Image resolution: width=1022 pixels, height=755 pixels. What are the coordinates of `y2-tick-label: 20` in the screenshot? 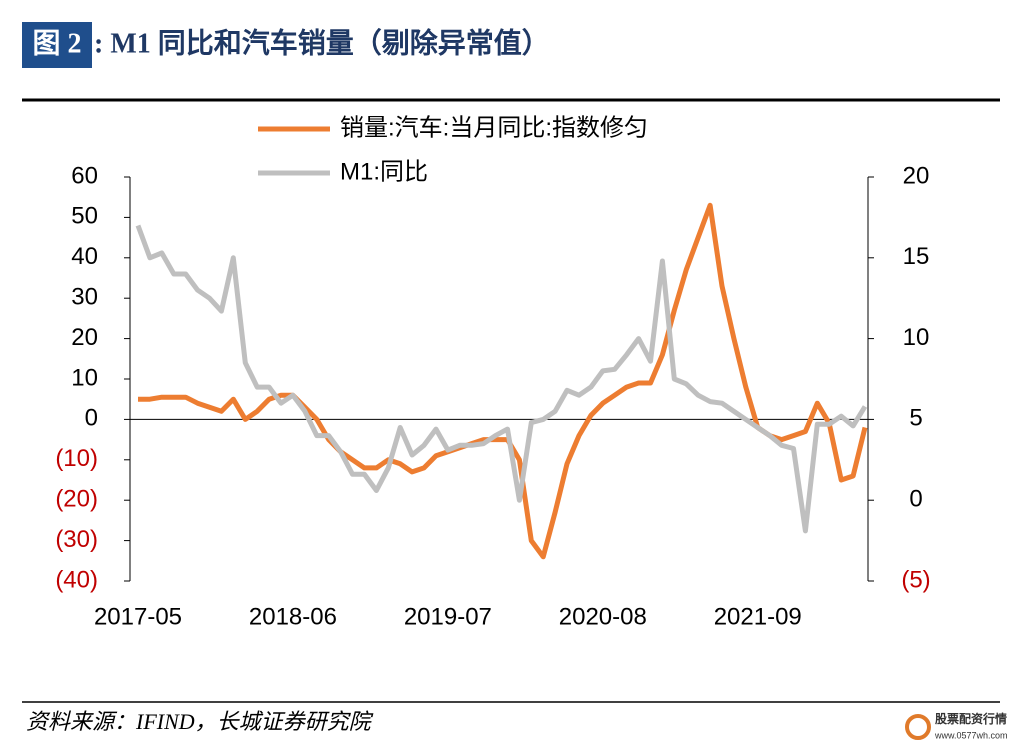 It's located at (916, 175).